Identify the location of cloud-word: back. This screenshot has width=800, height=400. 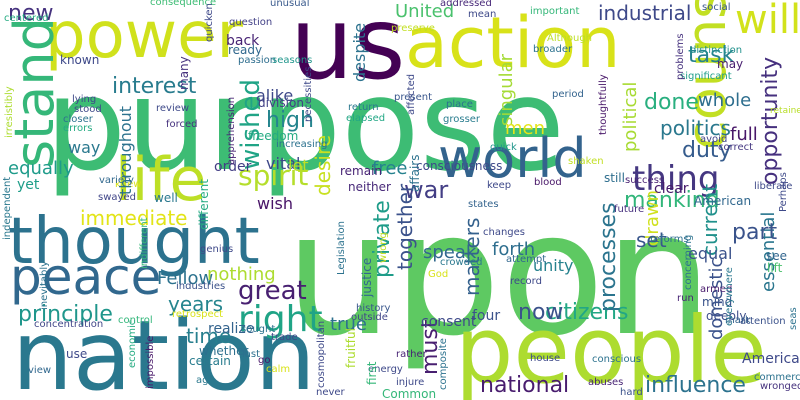
(243, 41).